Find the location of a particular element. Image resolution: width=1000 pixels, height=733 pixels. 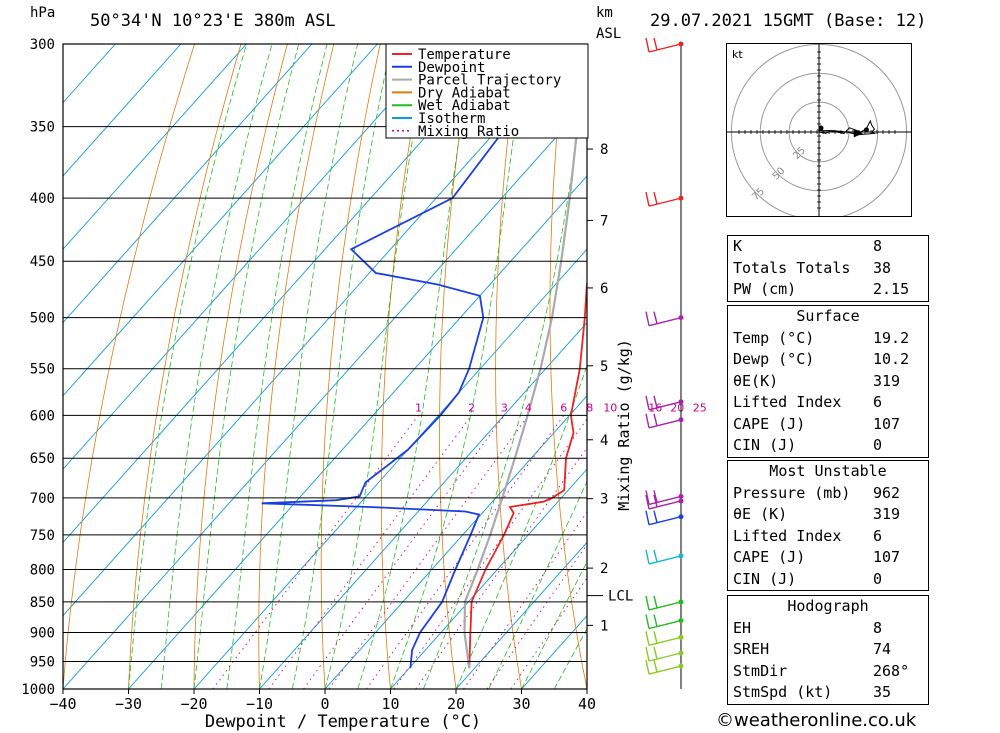

height-tick-label: 1 is located at coordinates (604, 626).